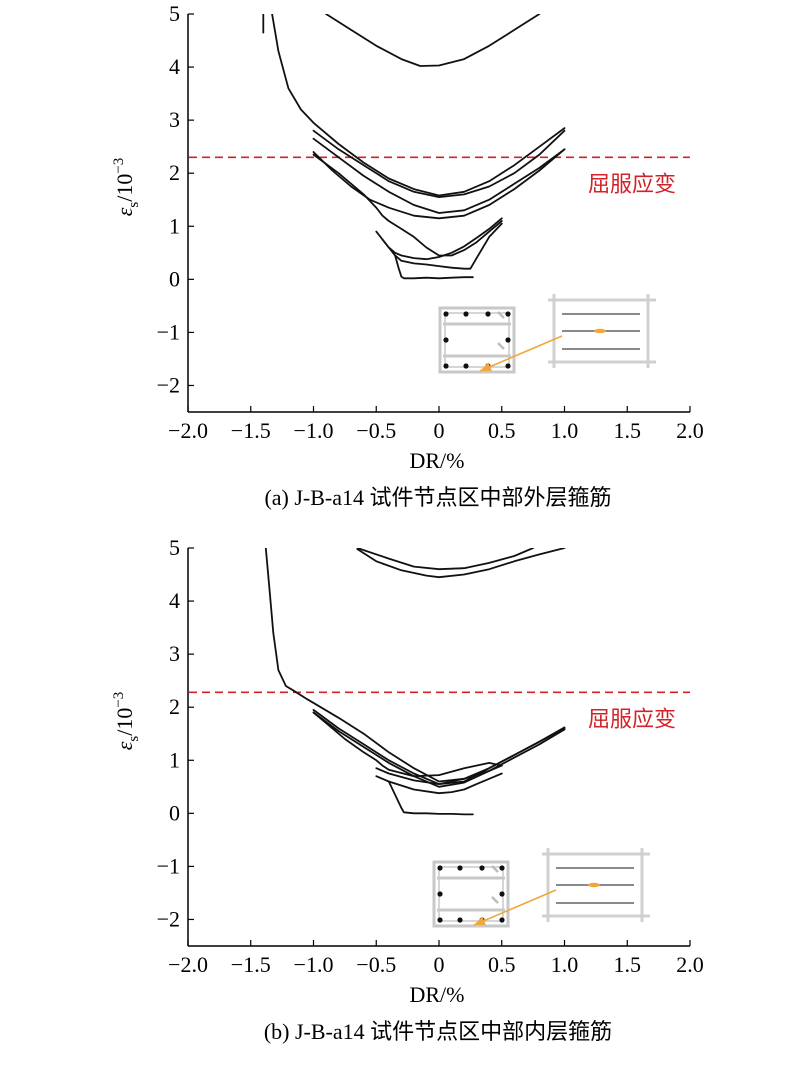 This screenshot has height=1068, width=800. Describe the element at coordinates (547, 334) in the screenshot. I see `structure-inset-a` at that location.